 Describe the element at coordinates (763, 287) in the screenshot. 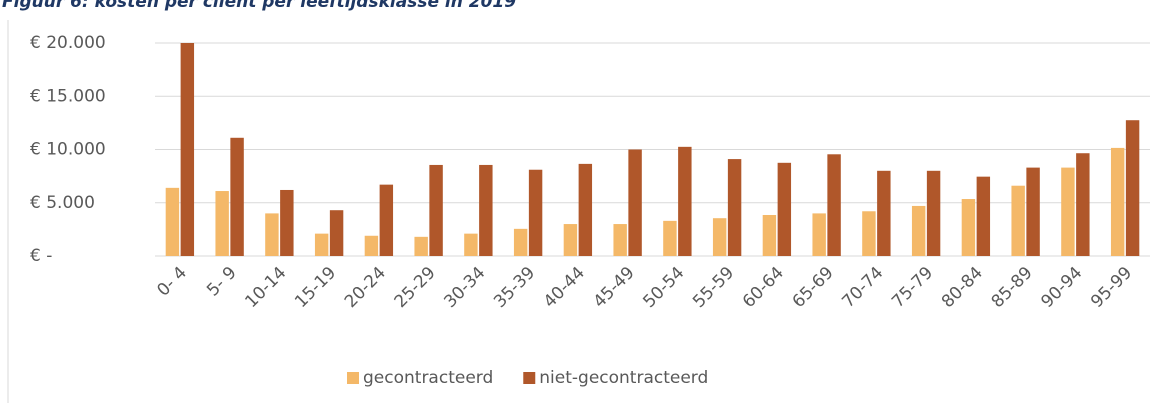

I see `x-tick-label: 60-64` at that location.